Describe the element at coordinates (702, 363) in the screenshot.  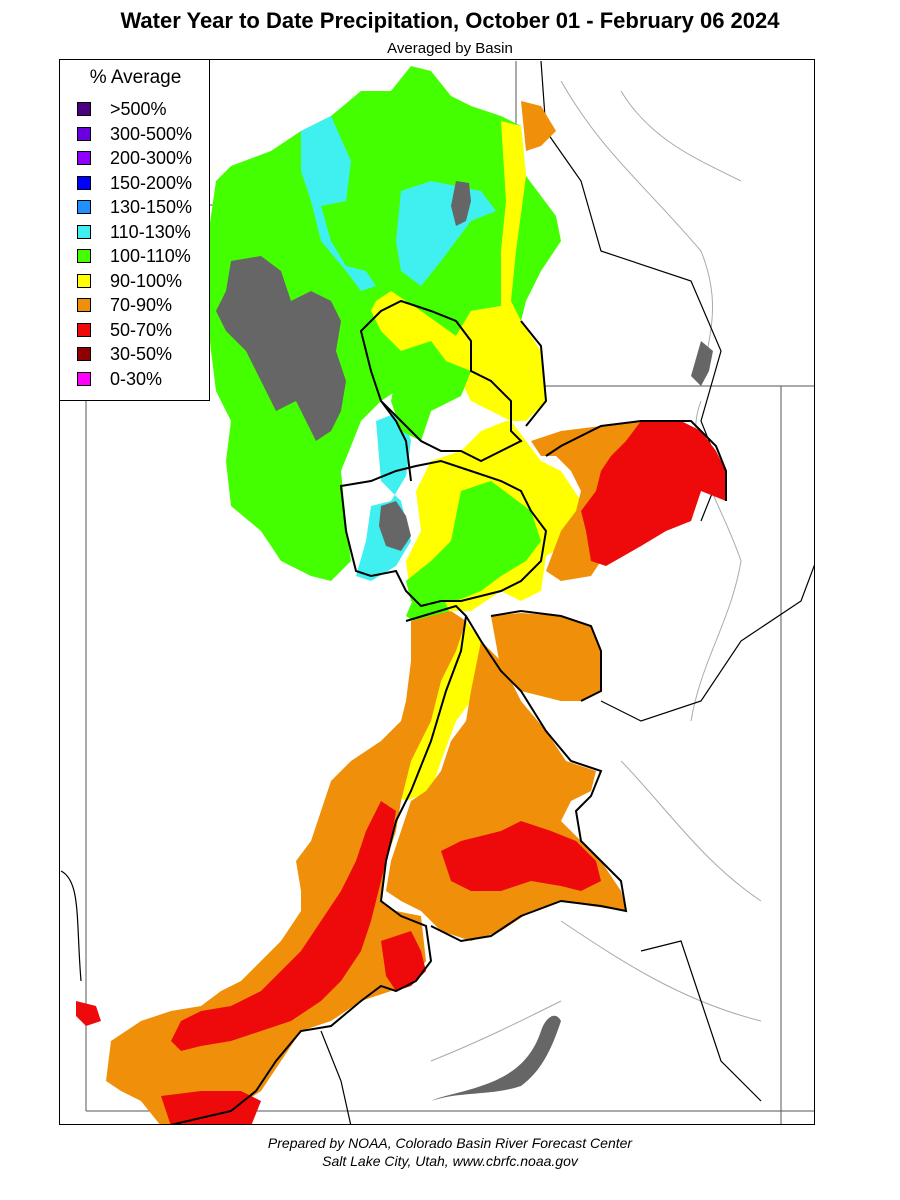
I see `flaming-gorge` at that location.